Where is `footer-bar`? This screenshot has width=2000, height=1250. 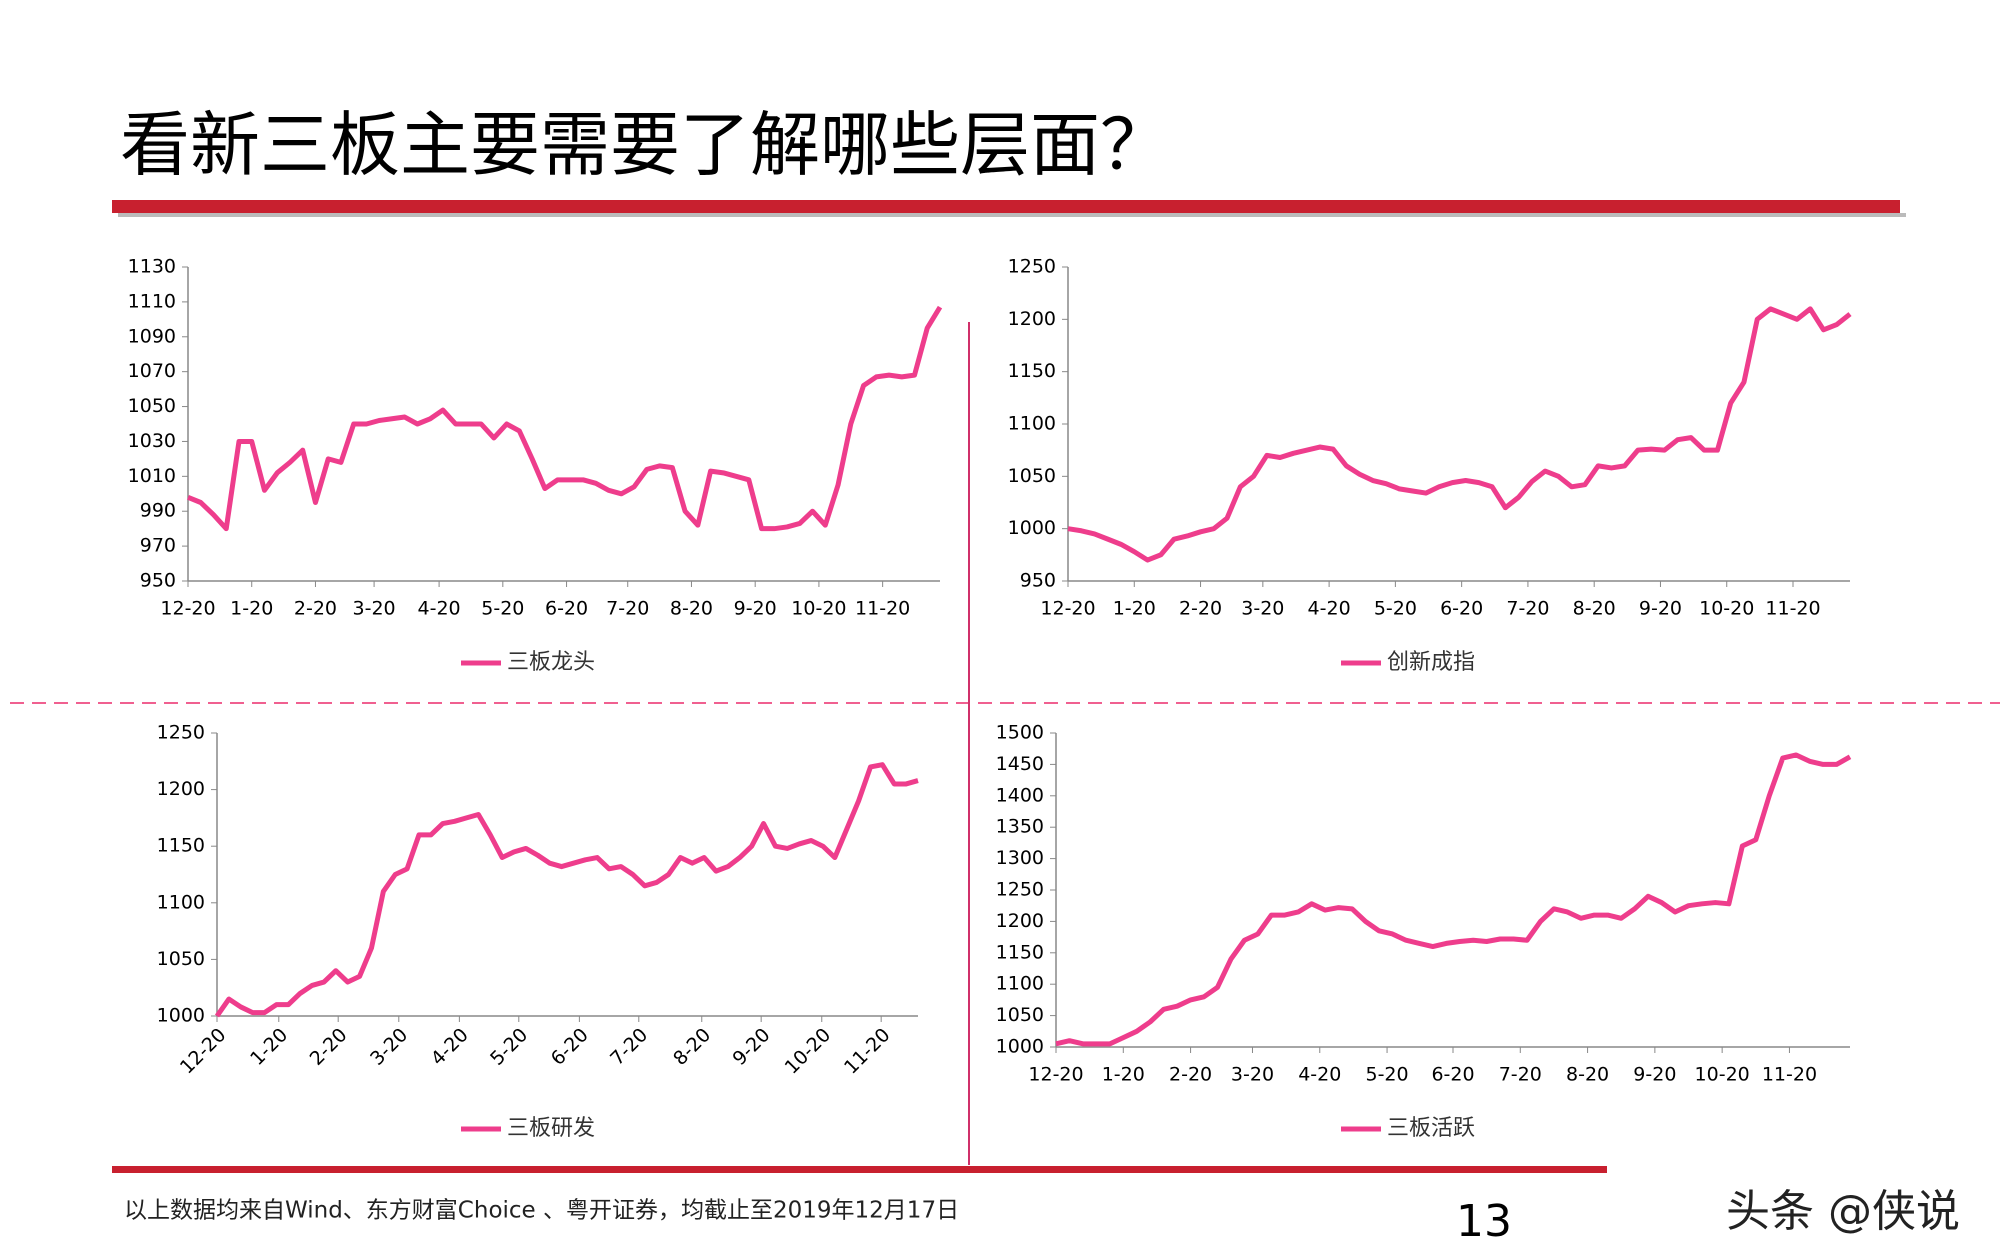 footer-bar is located at coordinates (859, 1169).